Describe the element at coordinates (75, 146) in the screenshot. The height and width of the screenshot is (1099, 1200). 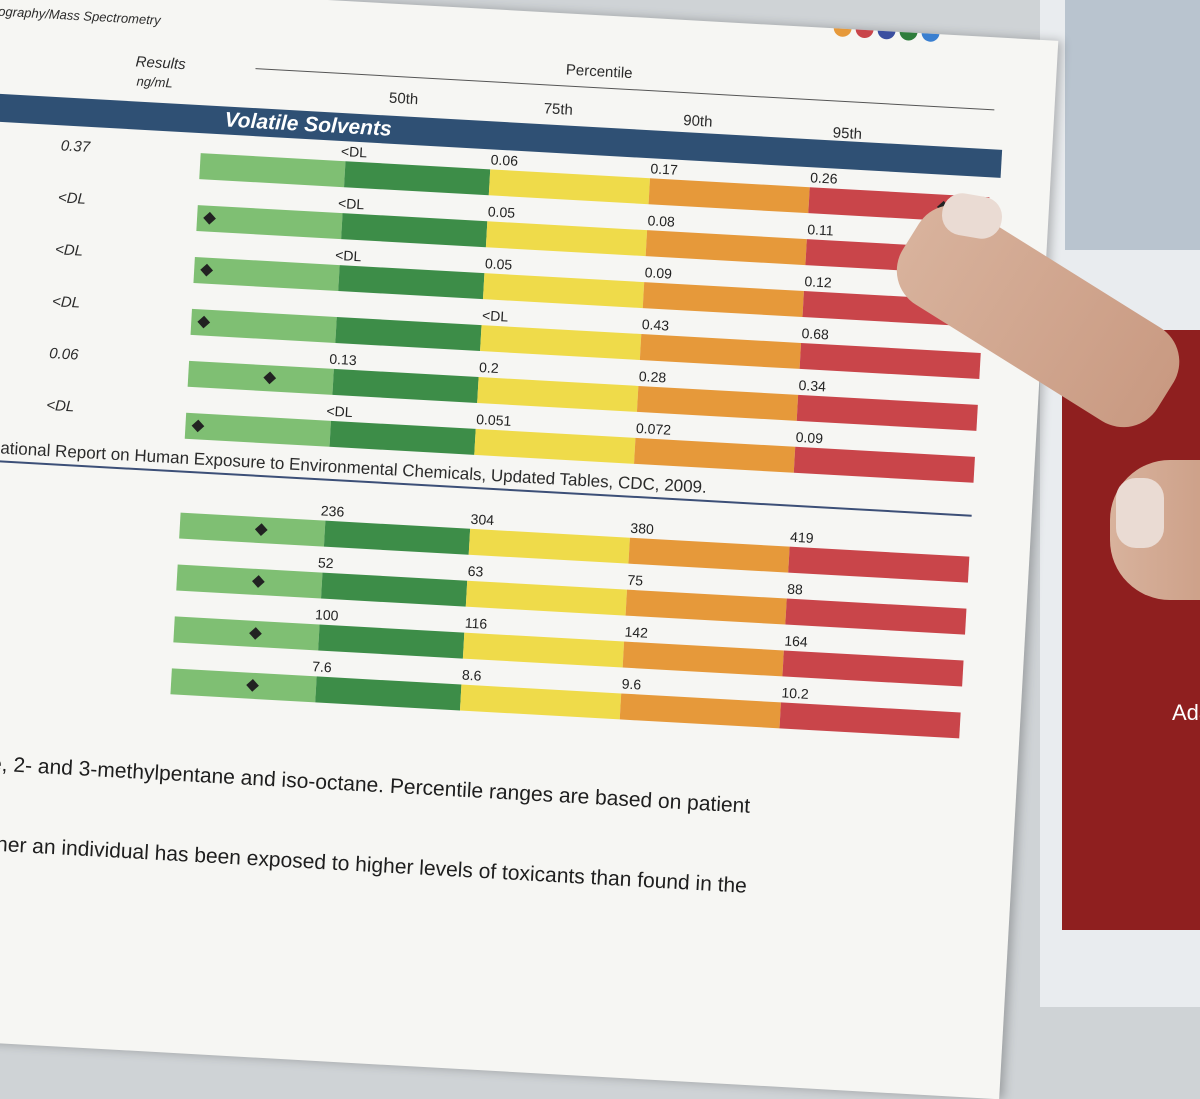
I see `solvent-result: 0.37` at that location.